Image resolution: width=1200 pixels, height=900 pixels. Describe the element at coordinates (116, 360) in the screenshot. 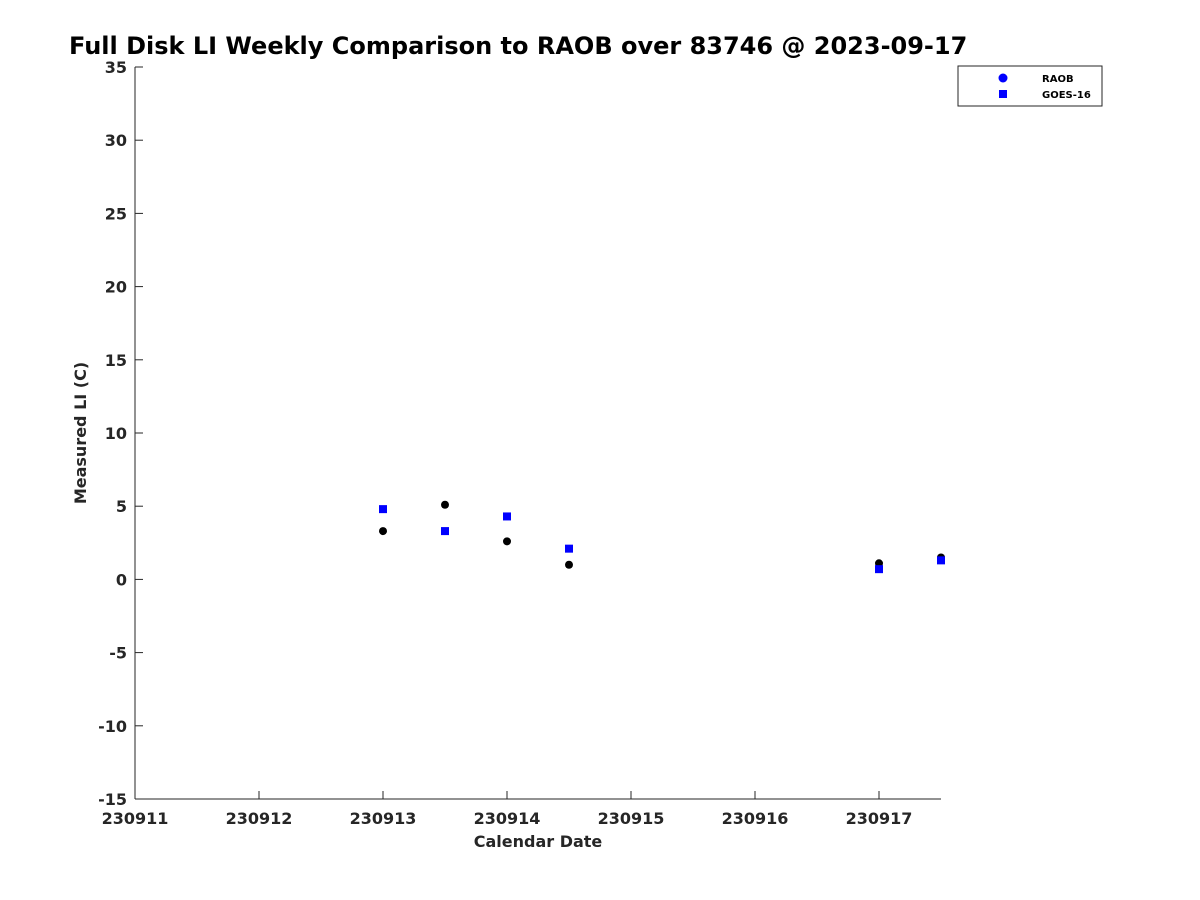

I see `y-tick-label: 15` at that location.